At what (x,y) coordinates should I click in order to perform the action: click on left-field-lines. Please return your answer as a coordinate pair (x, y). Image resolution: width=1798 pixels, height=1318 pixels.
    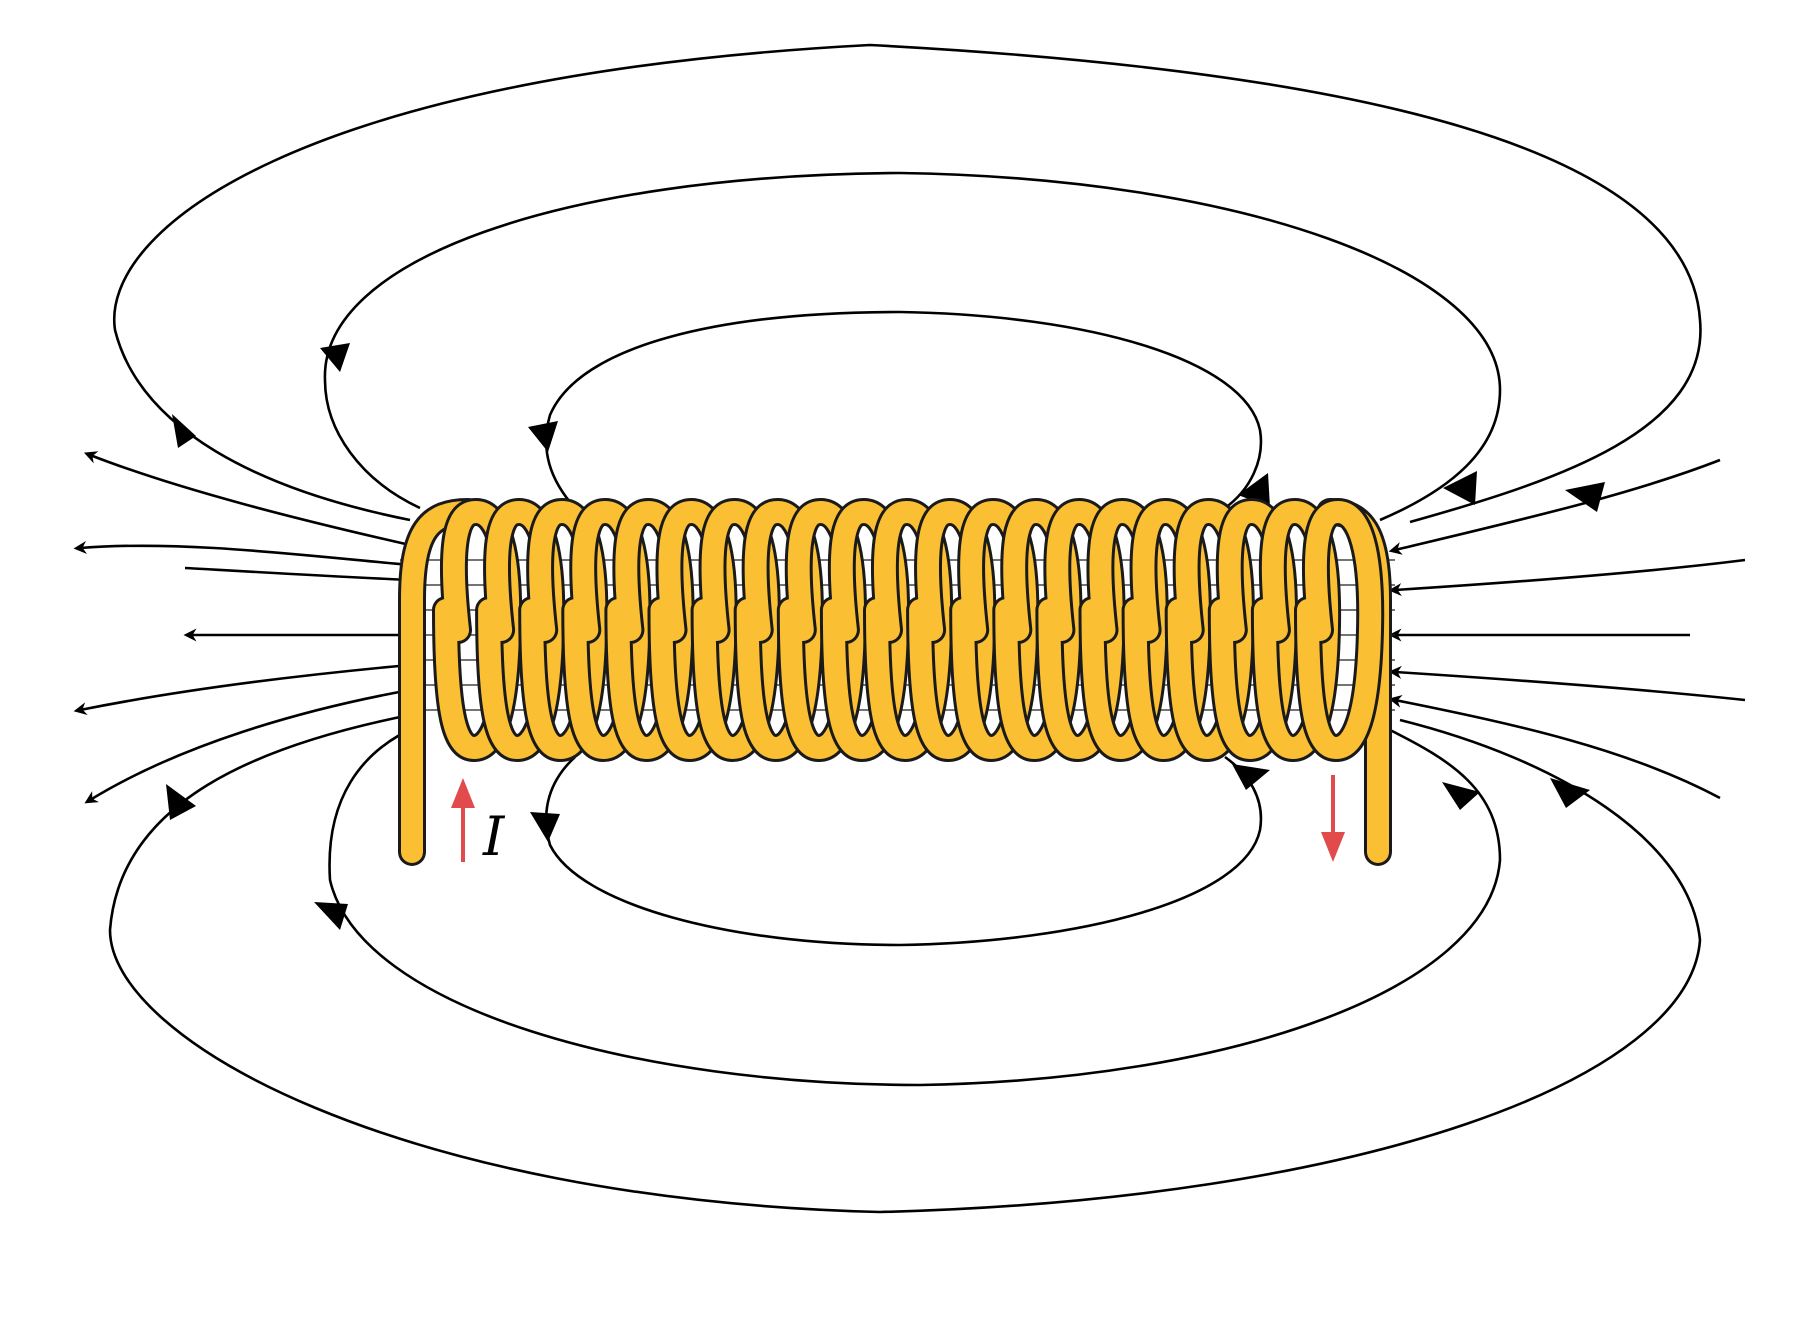
    Looking at the image, I should click on (242, 627).